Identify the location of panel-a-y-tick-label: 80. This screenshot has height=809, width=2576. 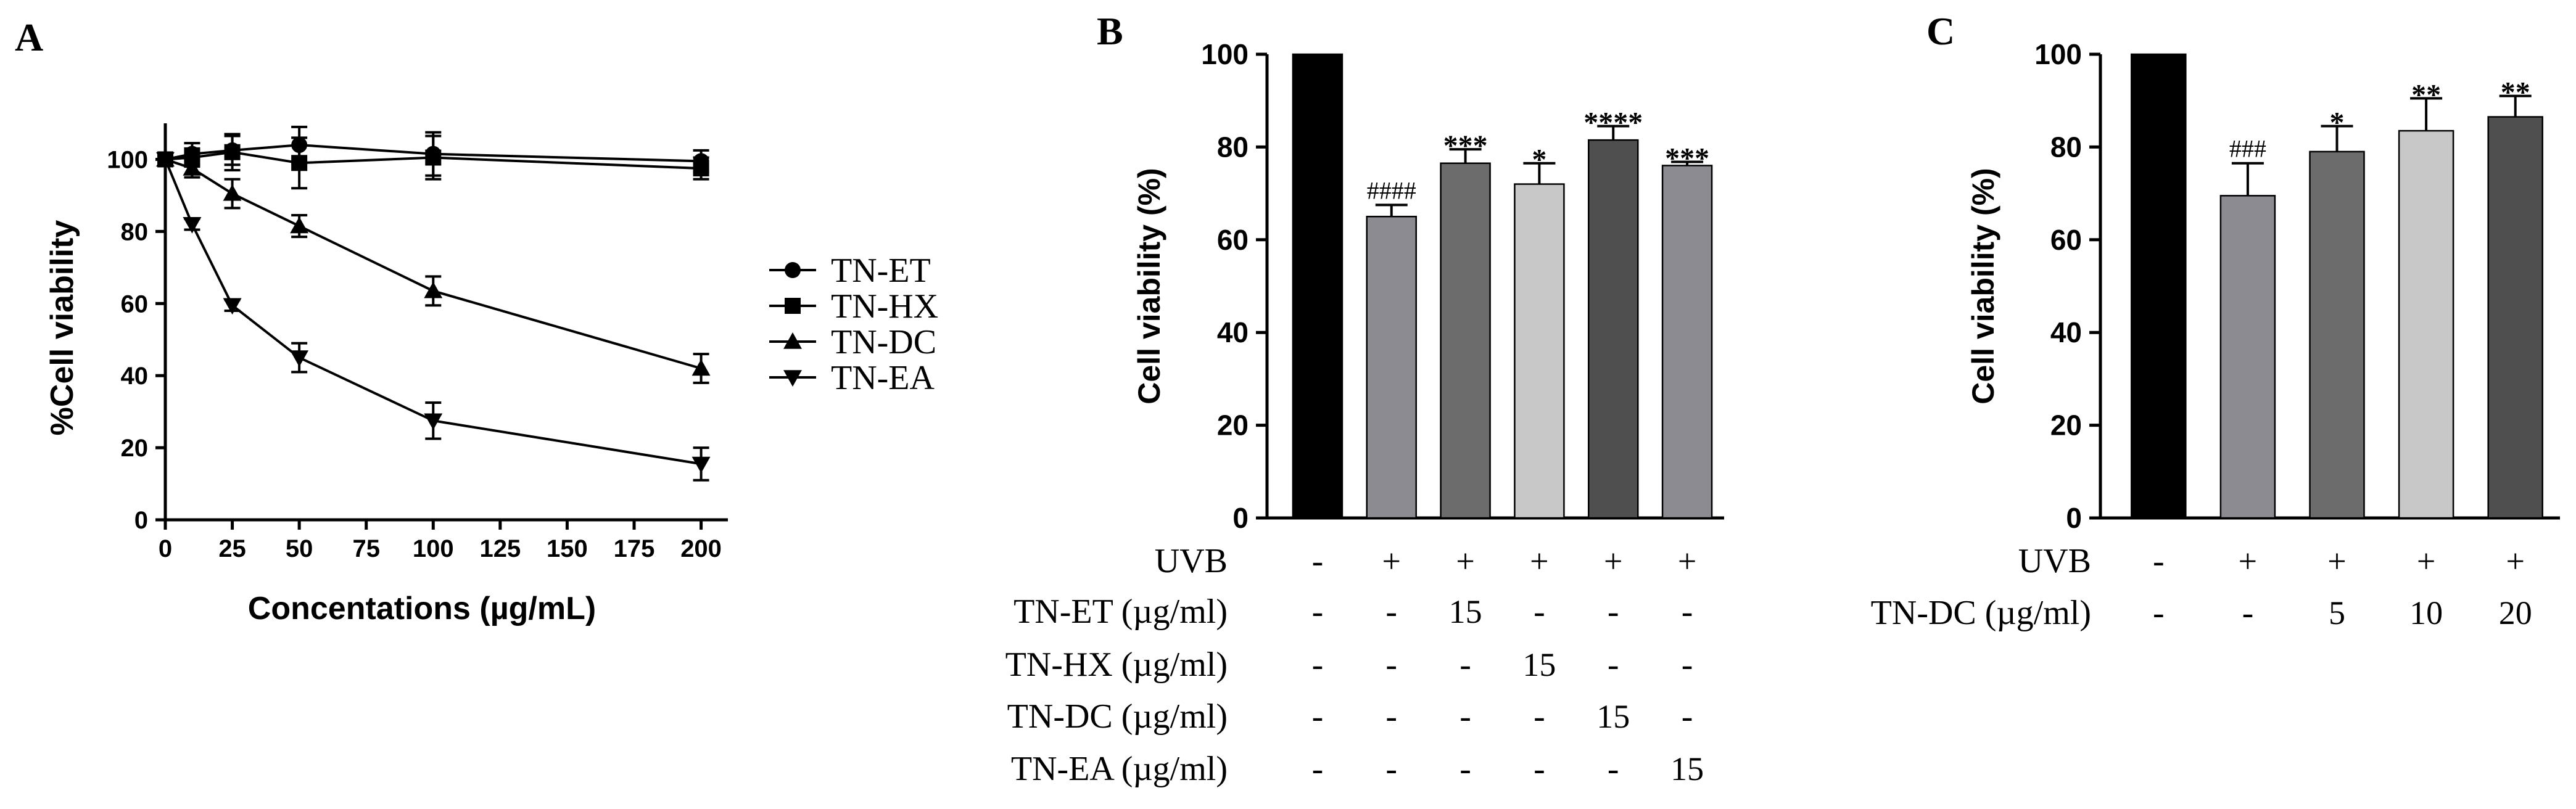
(135, 231).